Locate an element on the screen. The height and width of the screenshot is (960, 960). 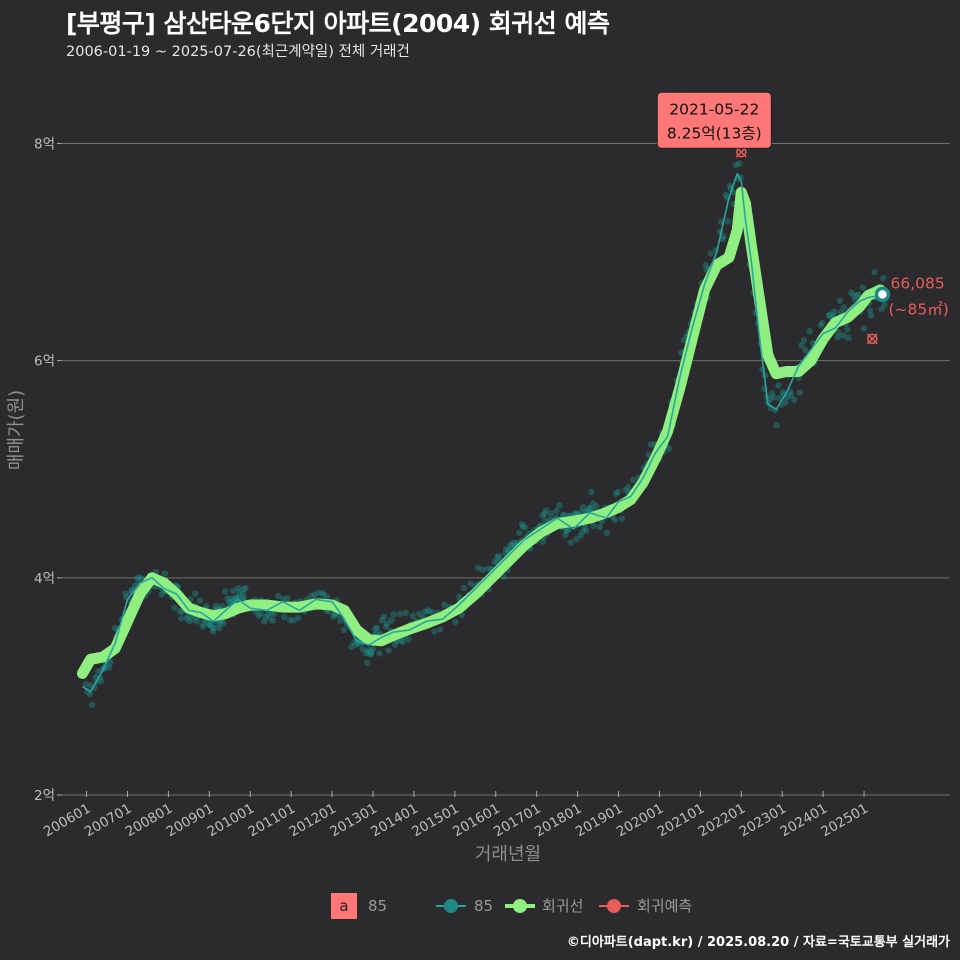
forecast-cross is located at coordinates (741, 152).